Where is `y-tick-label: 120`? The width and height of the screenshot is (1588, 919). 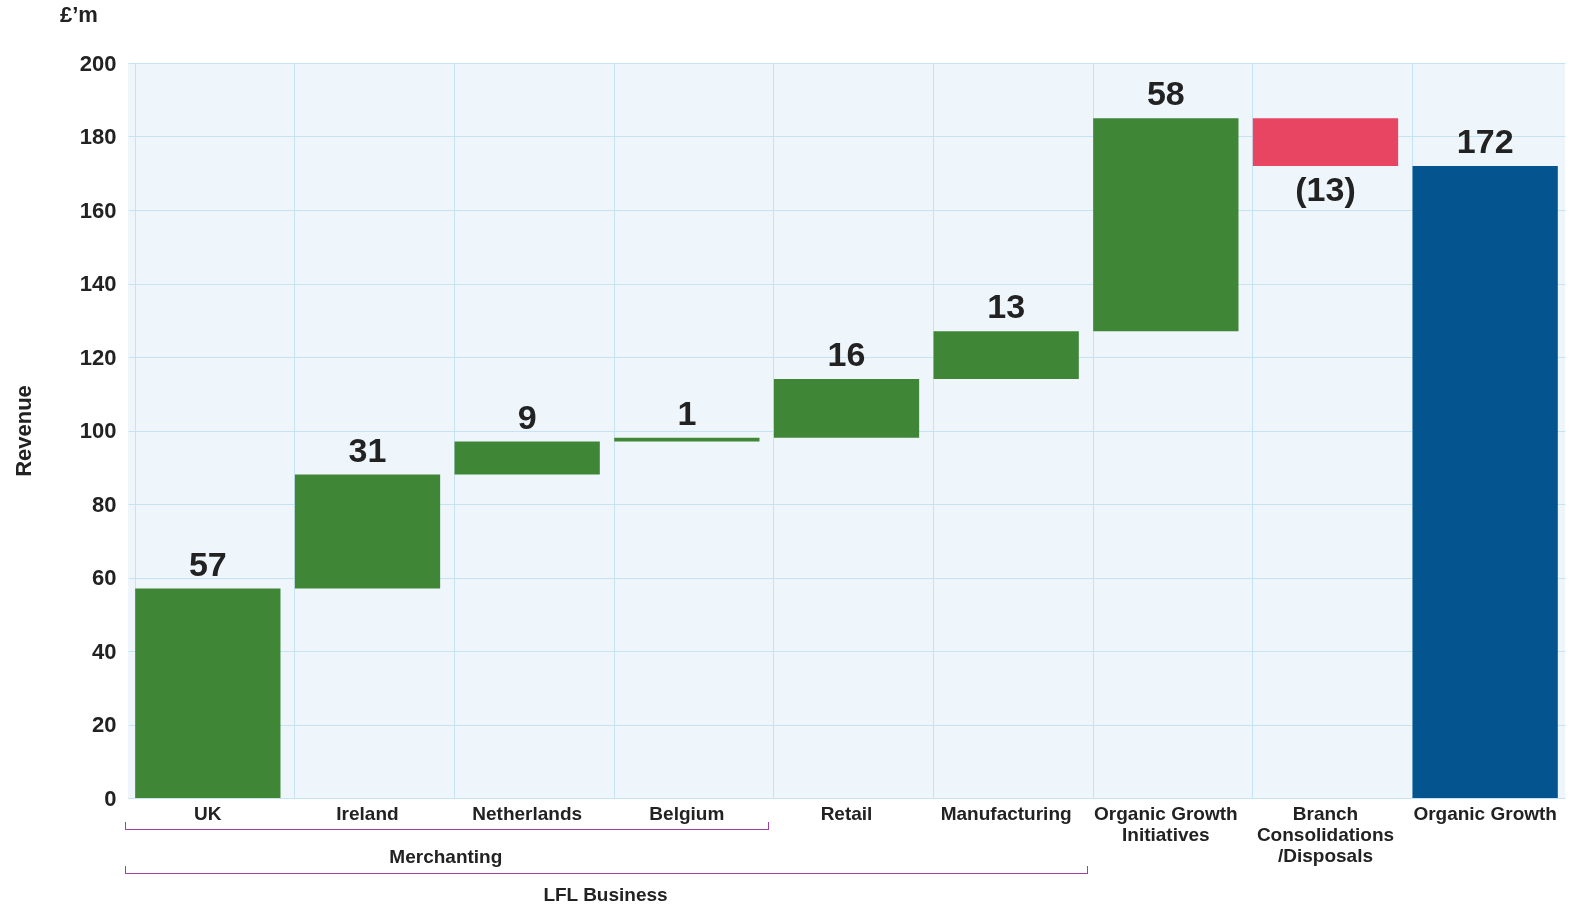 y-tick-label: 120 is located at coordinates (98, 357).